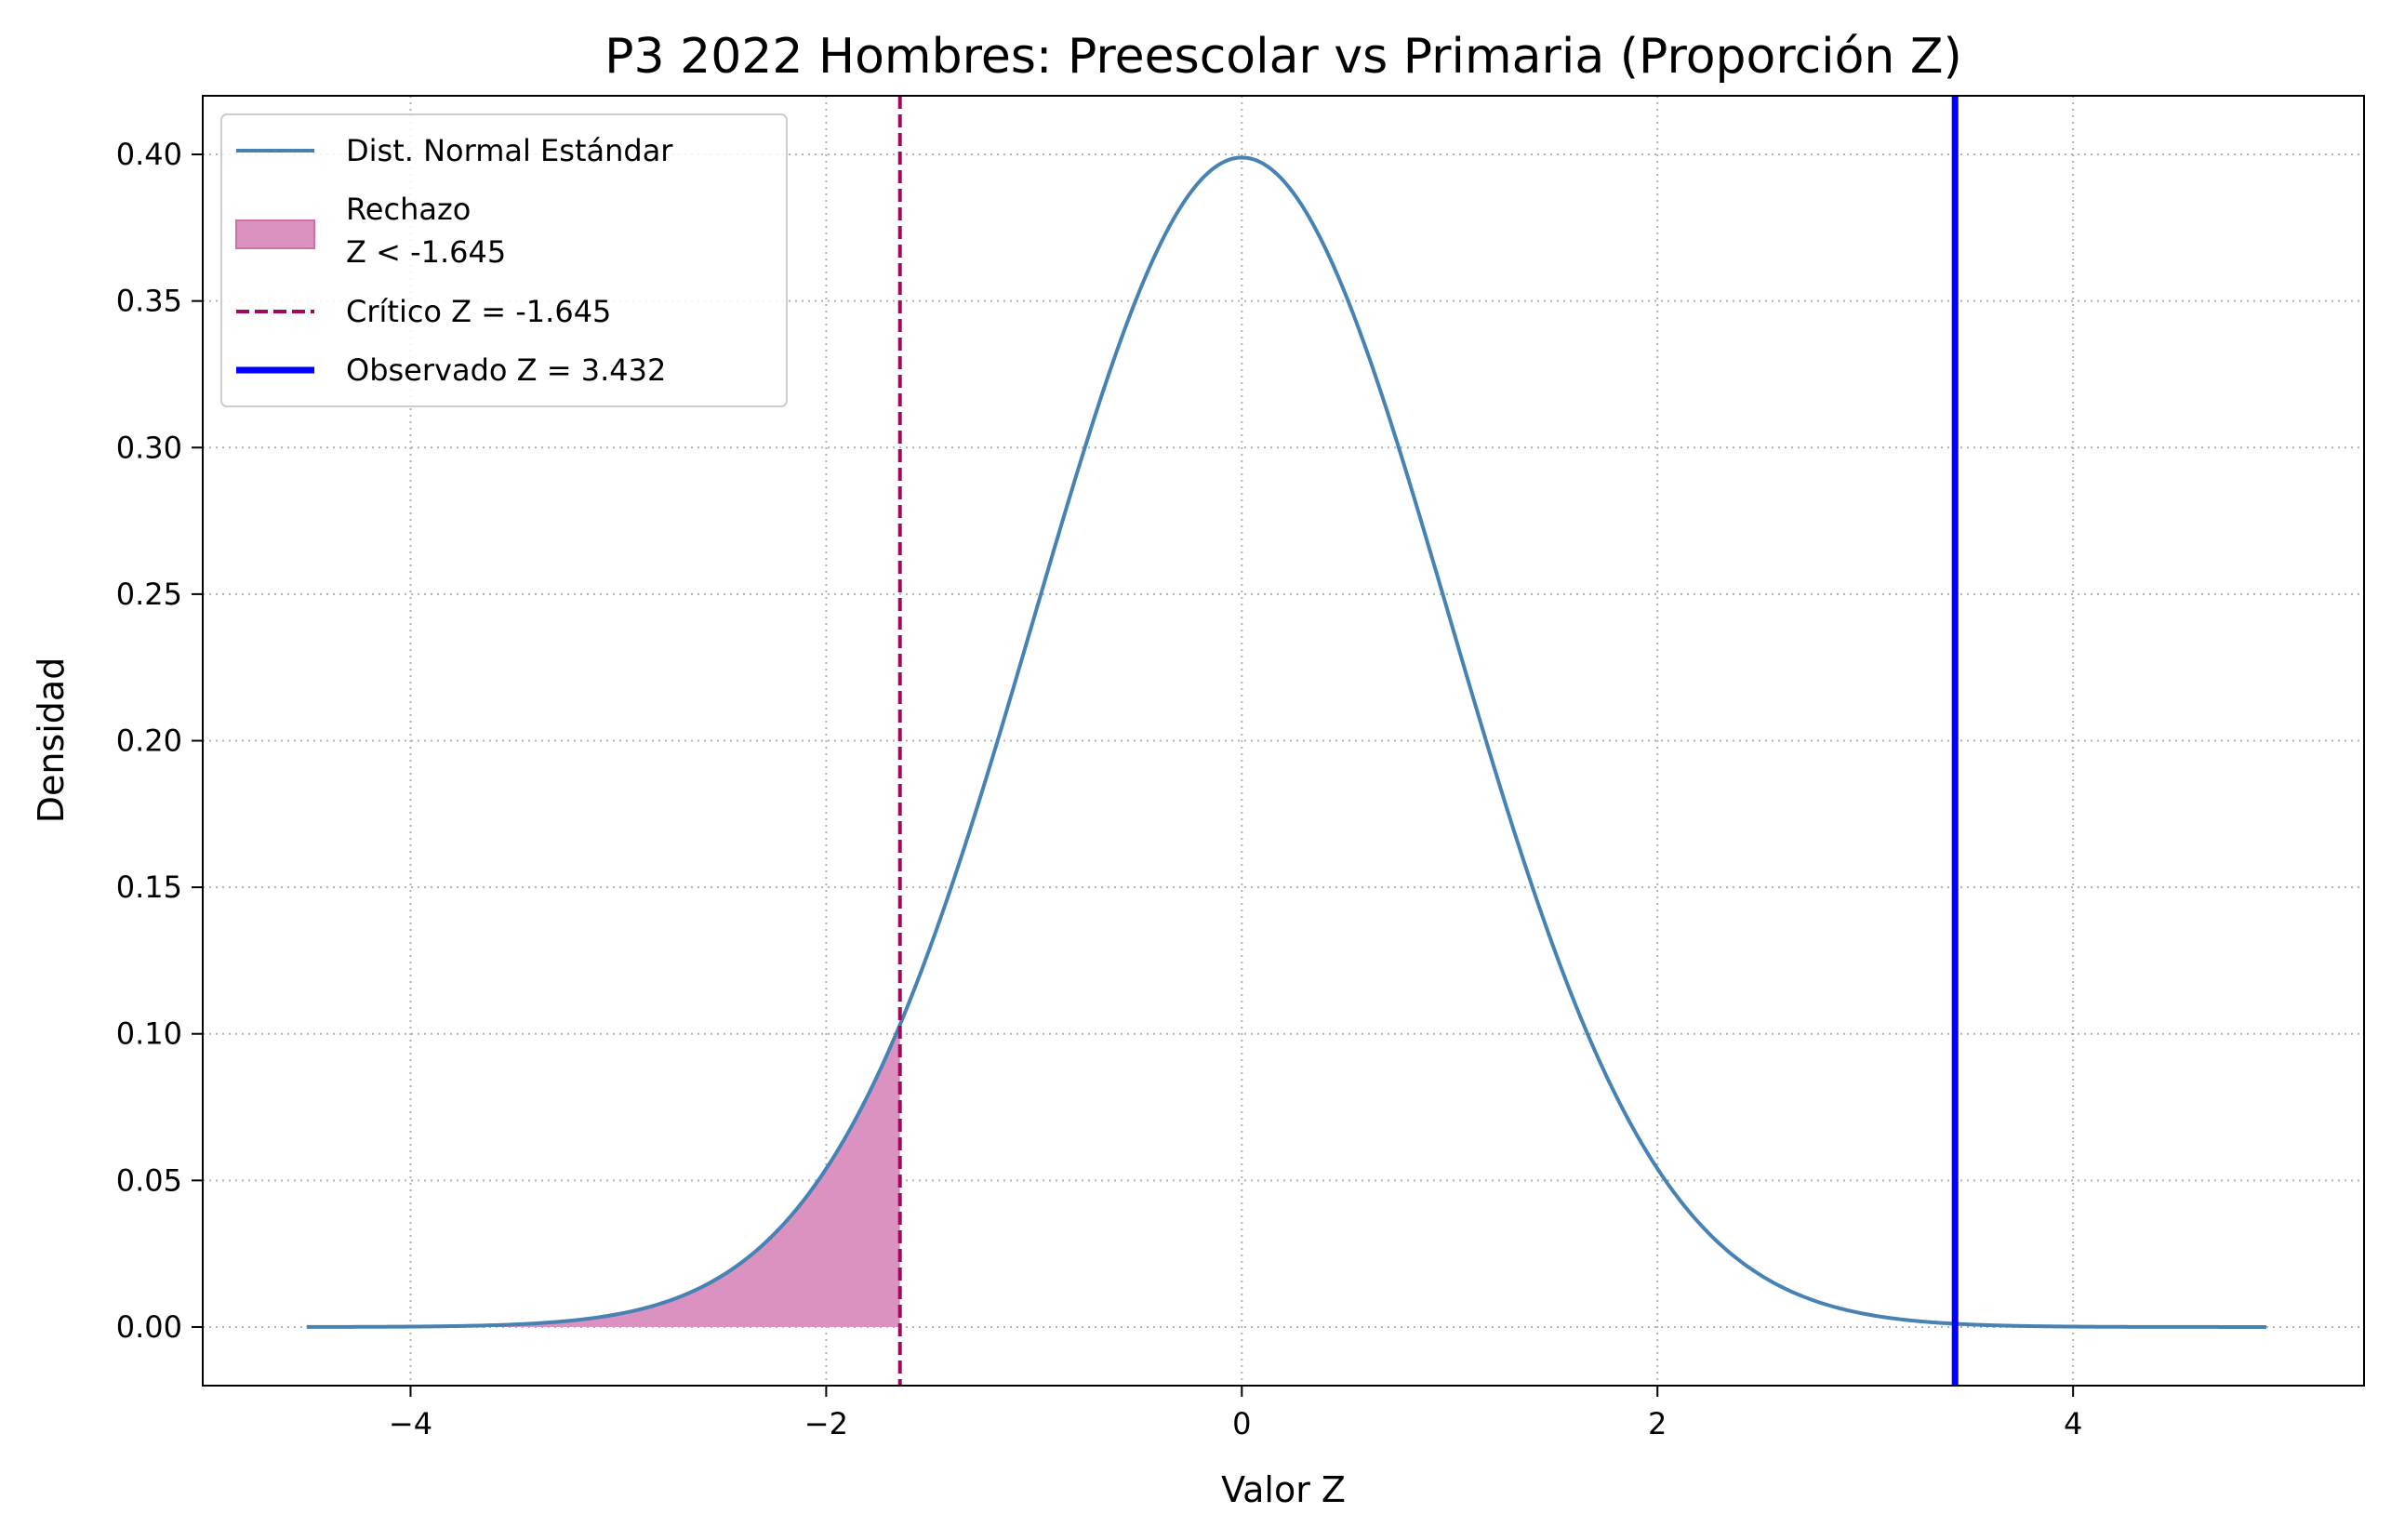 This screenshot has height=1540, width=2391. Describe the element at coordinates (149, 1180) in the screenshot. I see `y-tick-label: 0.05` at that location.